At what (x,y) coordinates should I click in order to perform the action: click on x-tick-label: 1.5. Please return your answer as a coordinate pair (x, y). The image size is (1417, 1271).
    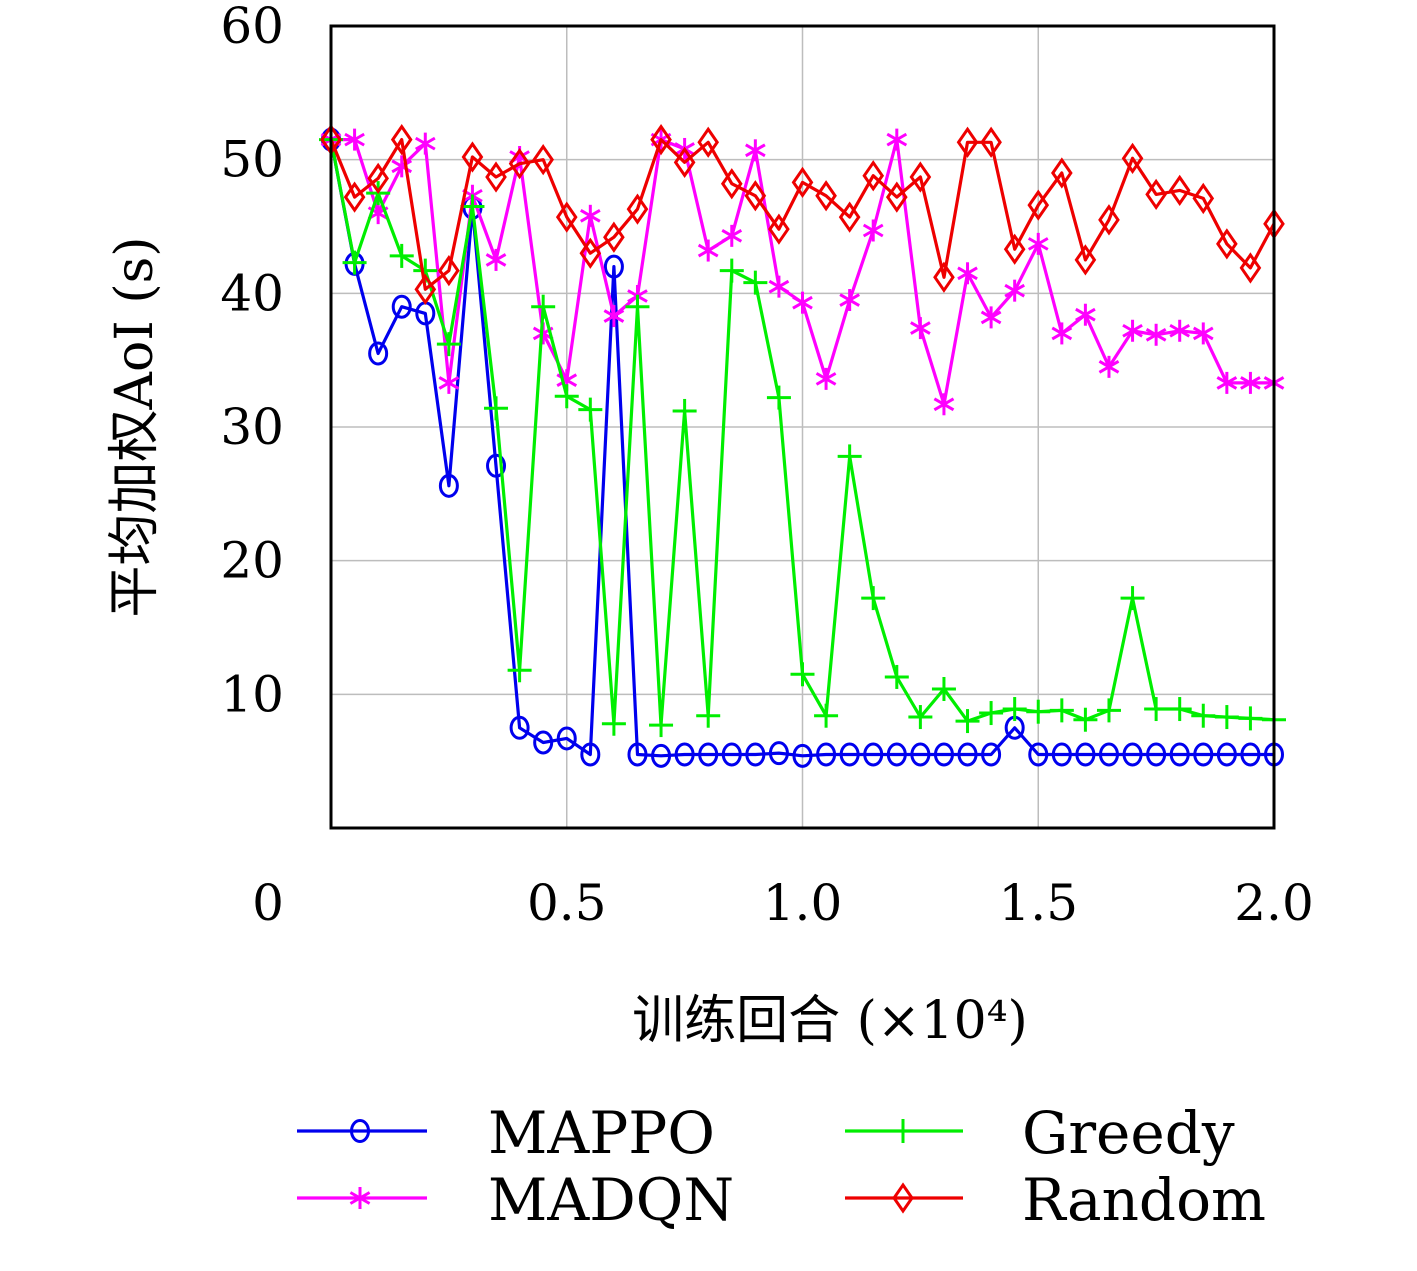
    Looking at the image, I should click on (1038, 903).